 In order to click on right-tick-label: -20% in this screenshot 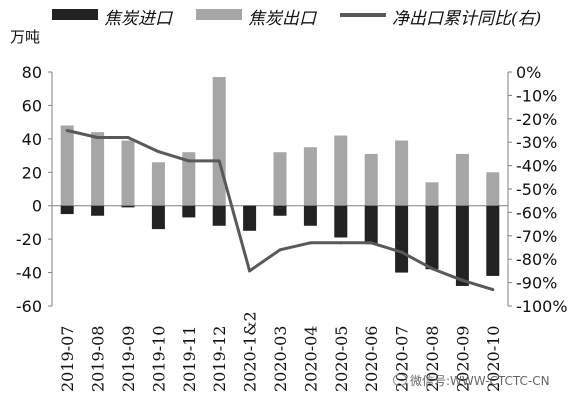, I will do `click(536, 119)`.